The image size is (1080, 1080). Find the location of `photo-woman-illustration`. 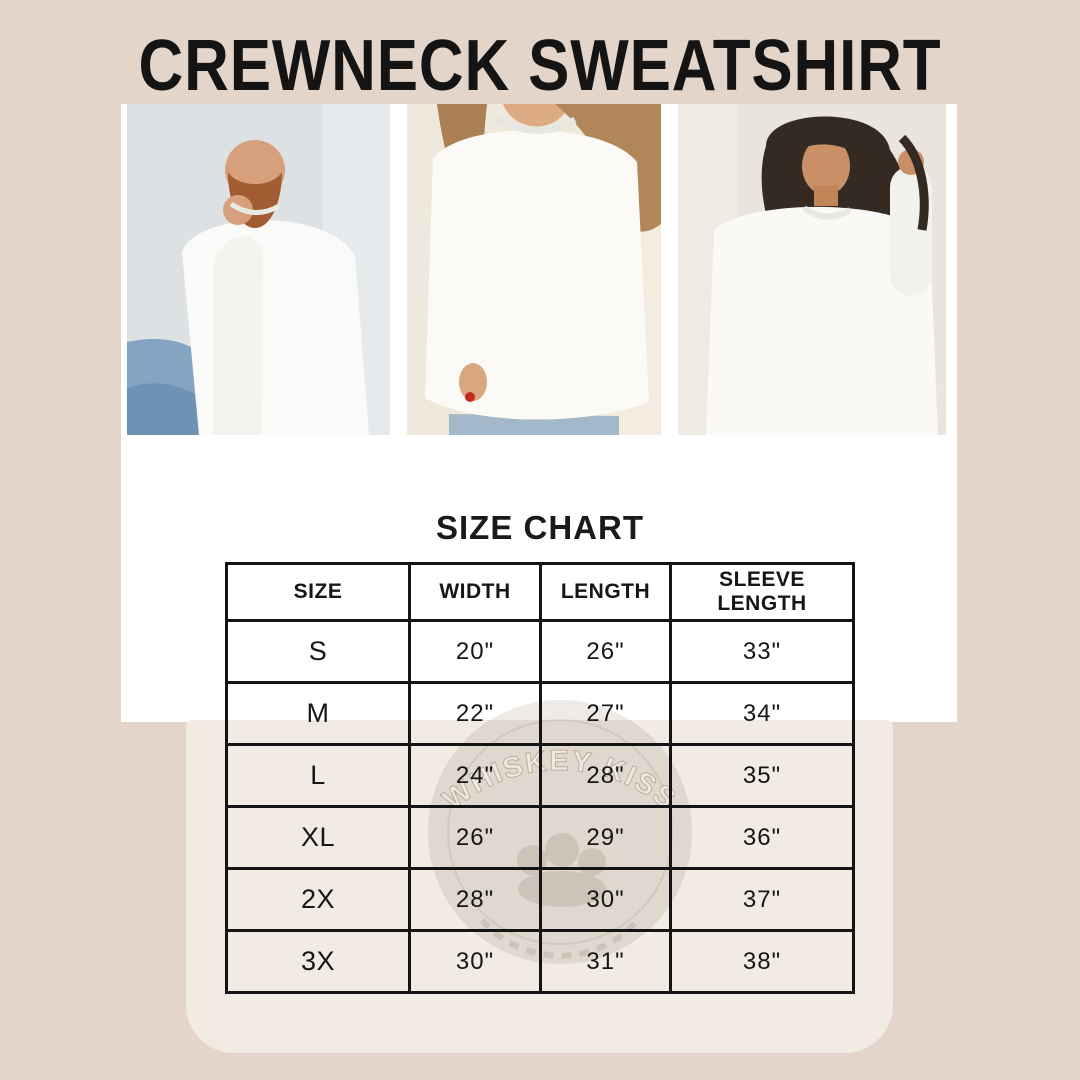

photo-woman-illustration is located at coordinates (534, 269).